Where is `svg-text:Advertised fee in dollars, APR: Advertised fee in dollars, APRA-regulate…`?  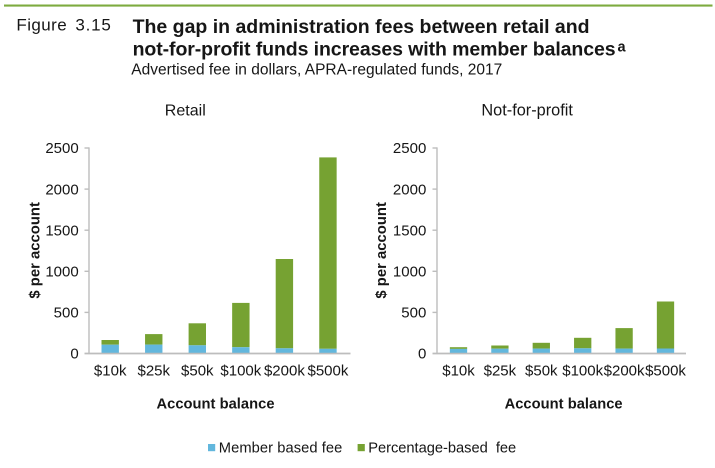 svg-text:Advertised fee in dollars, APR: Advertised fee in dollars, APRA-regulate… is located at coordinates (316, 70).